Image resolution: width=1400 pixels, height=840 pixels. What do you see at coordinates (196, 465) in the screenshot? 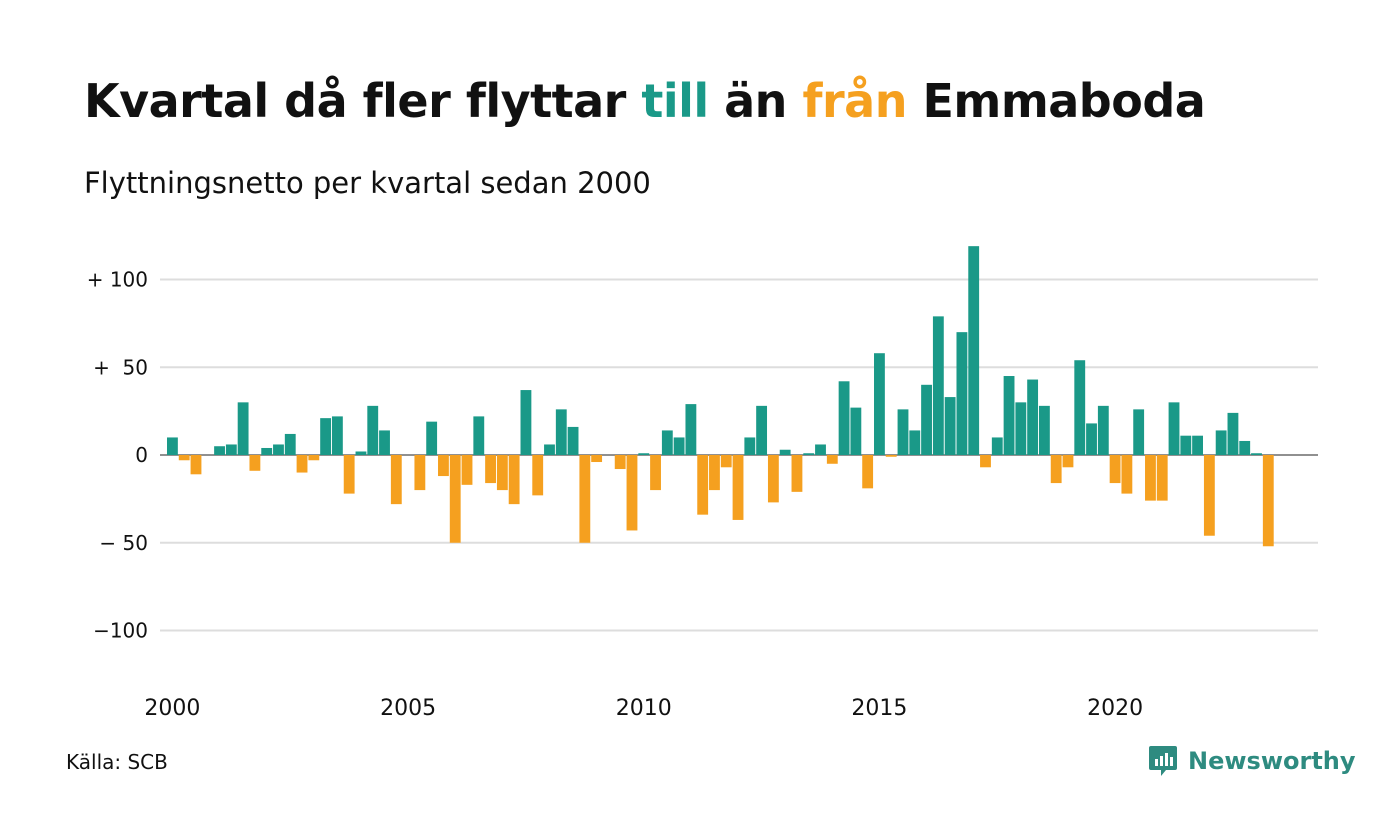
I see `bar-2000-q3` at bounding box center [196, 465].